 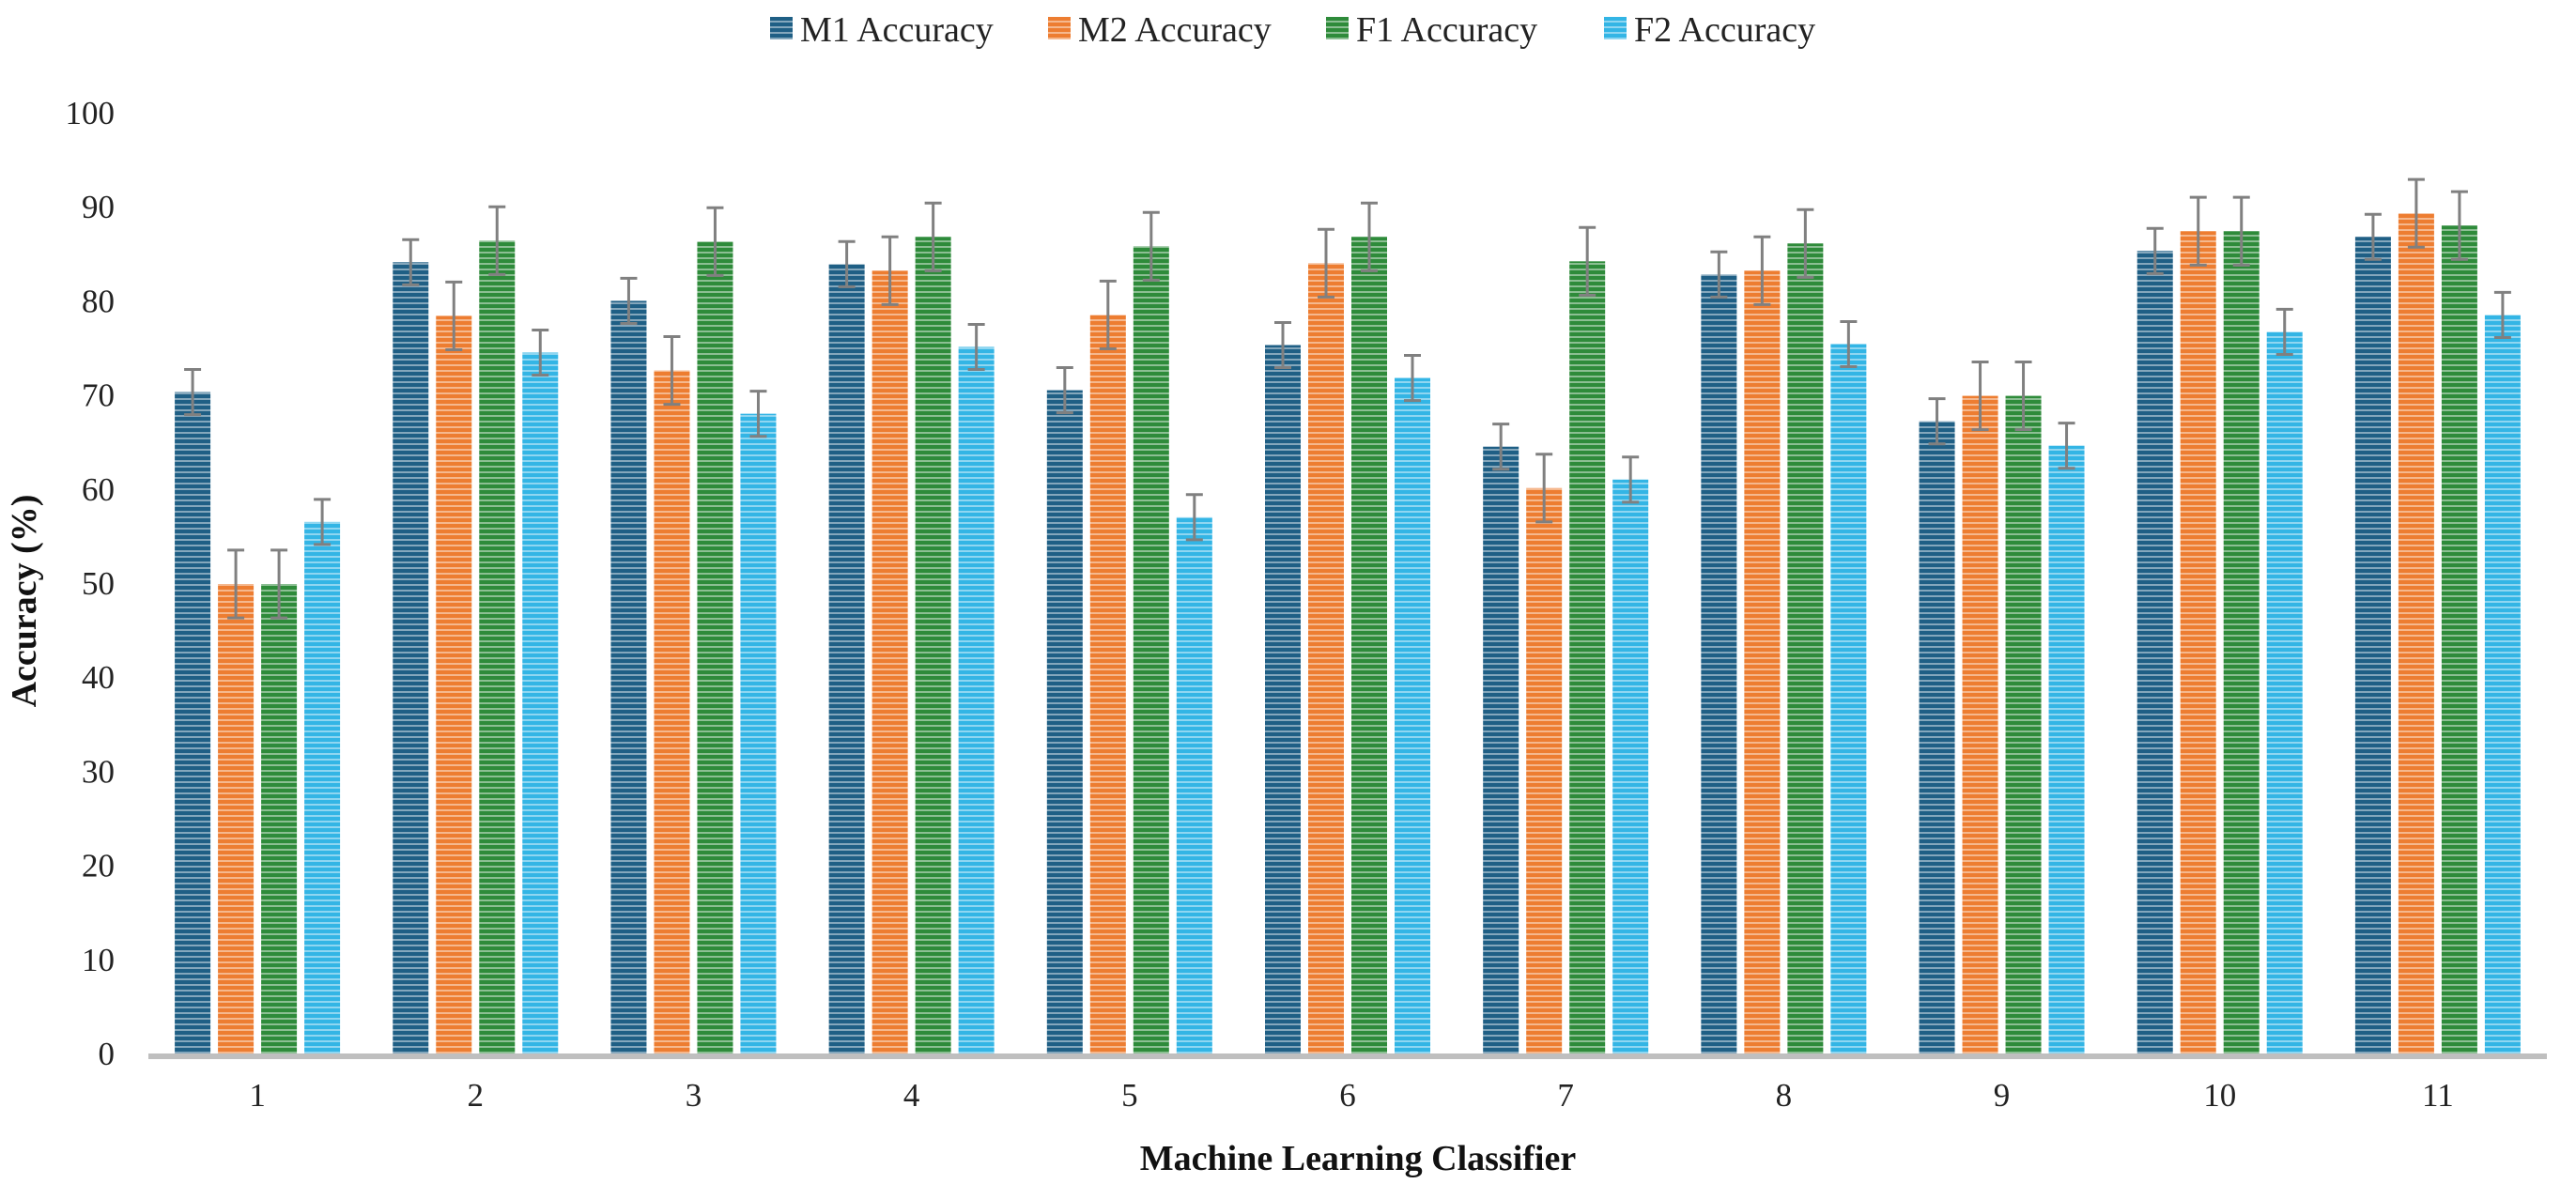 What do you see at coordinates (882, 30) in the screenshot?
I see `legend-item: M1 Accuracy` at bounding box center [882, 30].